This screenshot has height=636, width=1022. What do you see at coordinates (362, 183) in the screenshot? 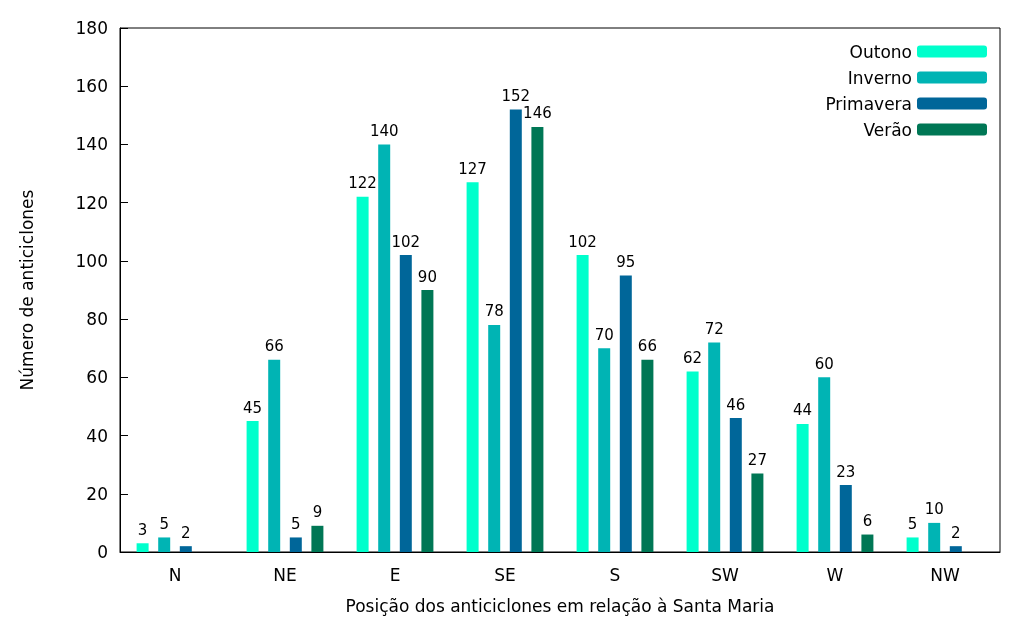
I see `data-label: 122` at bounding box center [362, 183].